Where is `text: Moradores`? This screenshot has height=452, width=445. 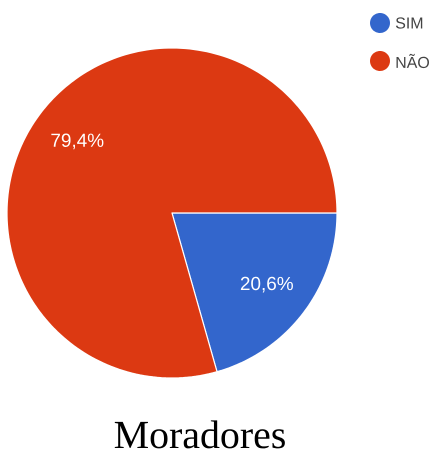
text: Moradores is located at coordinates (199, 434).